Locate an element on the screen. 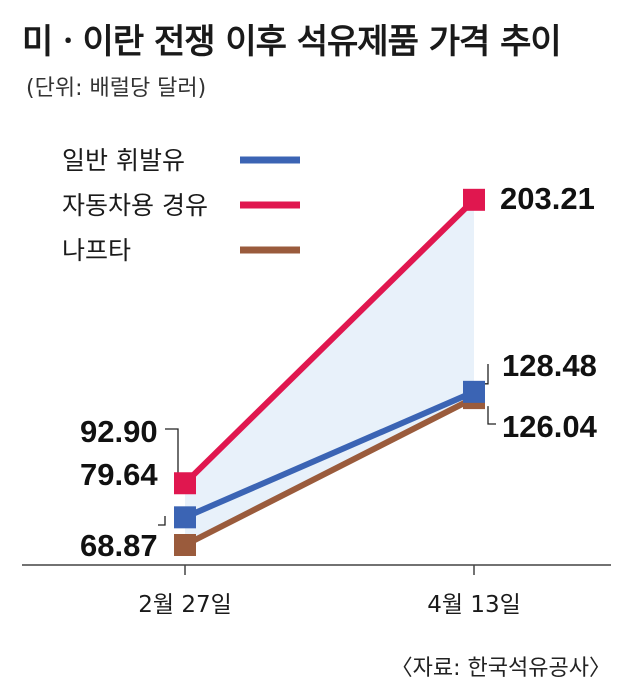  legend-label: 일반 휘발유 is located at coordinates (123, 160).